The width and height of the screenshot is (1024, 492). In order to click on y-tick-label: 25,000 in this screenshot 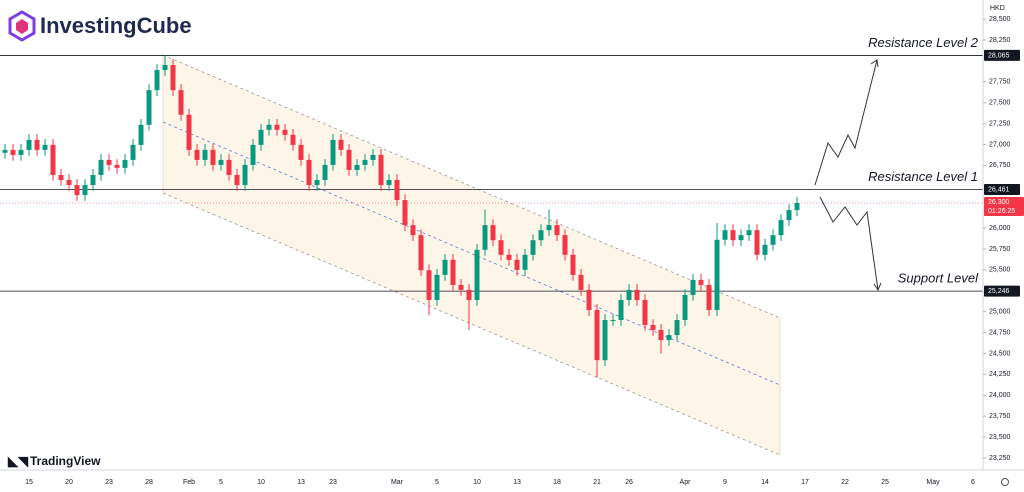, I will do `click(1000, 312)`.